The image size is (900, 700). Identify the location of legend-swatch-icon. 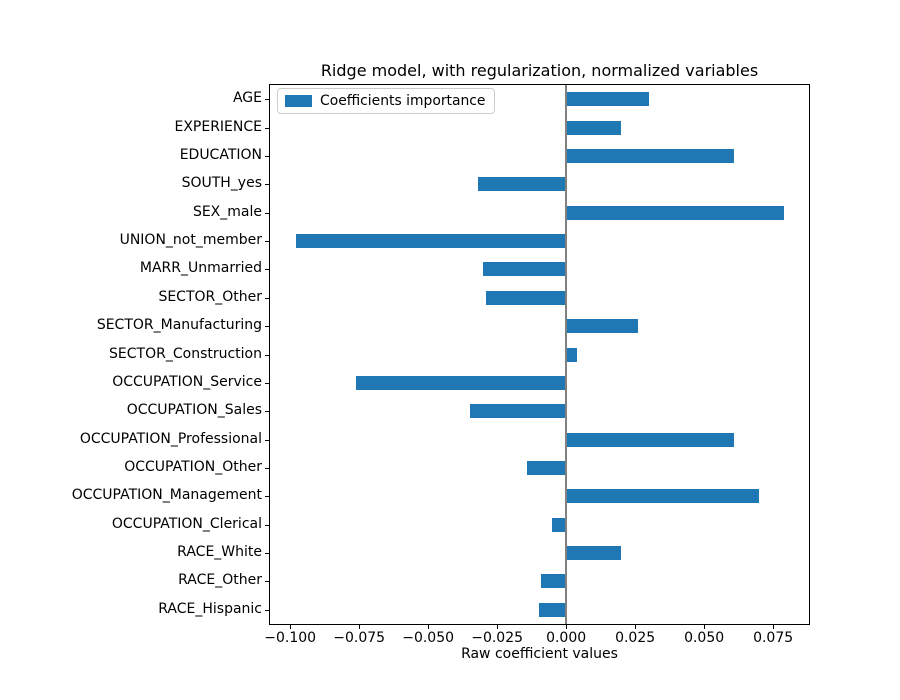
(298, 101).